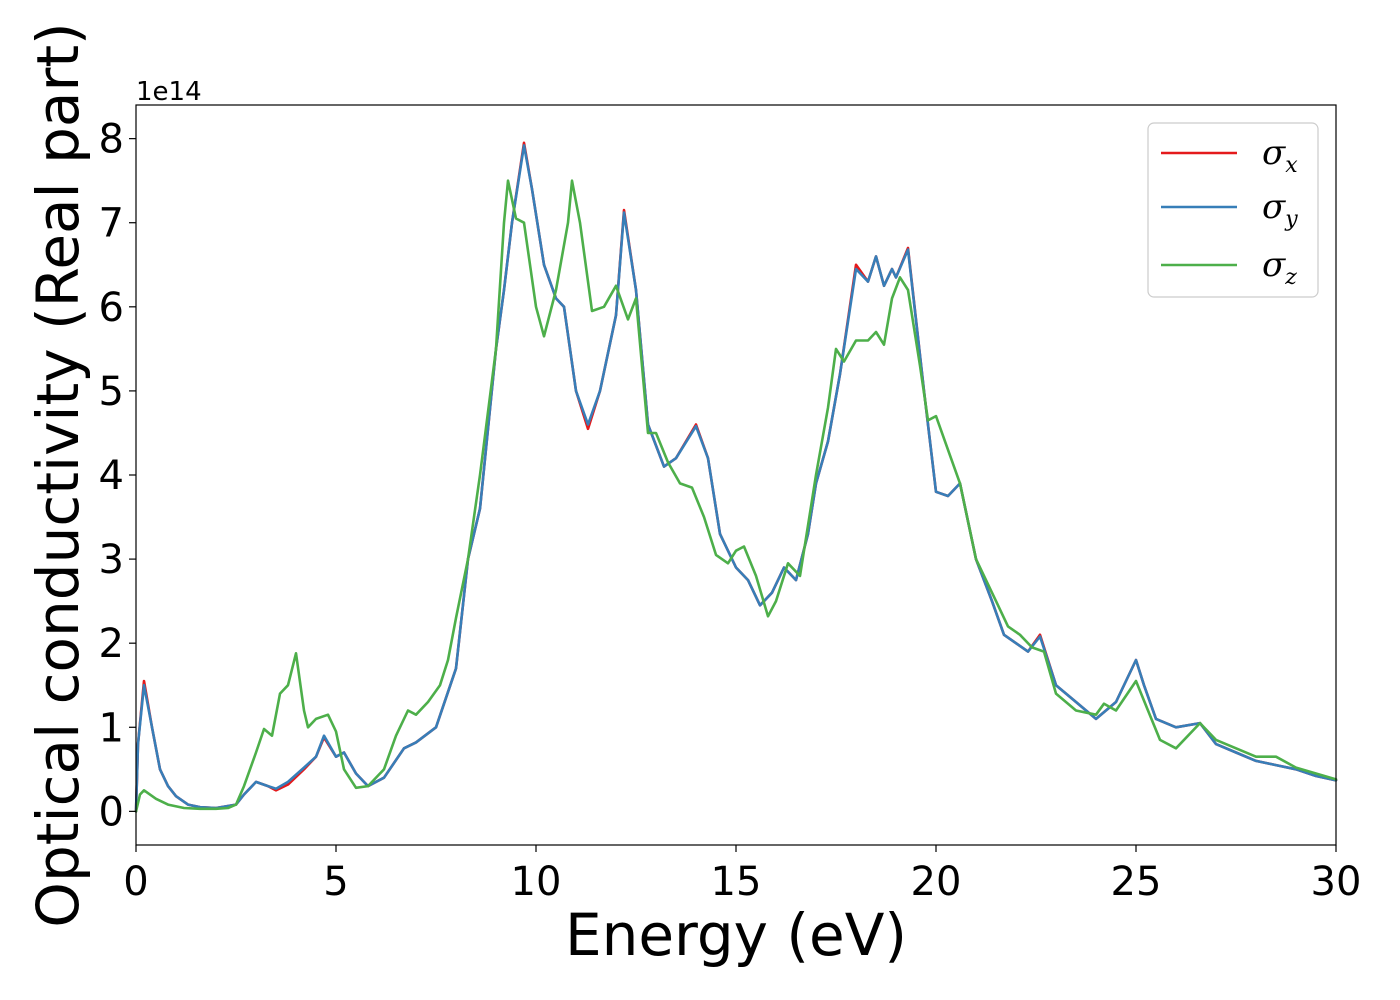 Image resolution: width=1400 pixels, height=1000 pixels. Describe the element at coordinates (111, 644) in the screenshot. I see `y-tick-label: 2` at that location.